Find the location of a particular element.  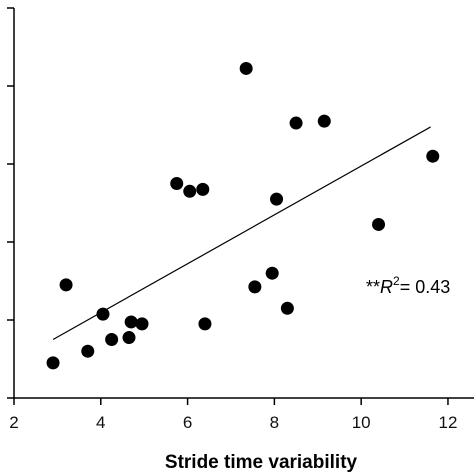

x-tick-label: 8 is located at coordinates (274, 422).